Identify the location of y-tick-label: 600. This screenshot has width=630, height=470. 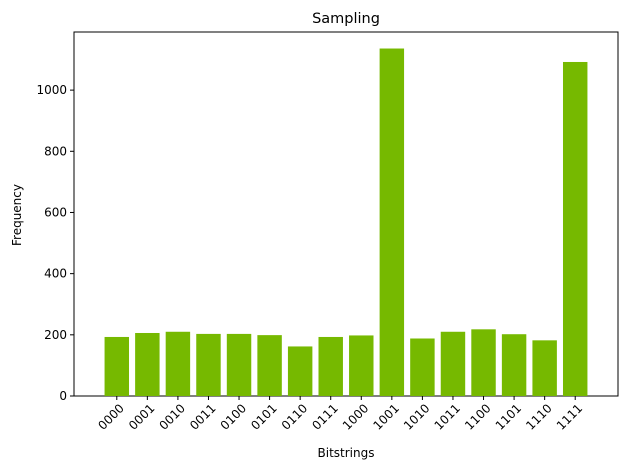
(55, 212).